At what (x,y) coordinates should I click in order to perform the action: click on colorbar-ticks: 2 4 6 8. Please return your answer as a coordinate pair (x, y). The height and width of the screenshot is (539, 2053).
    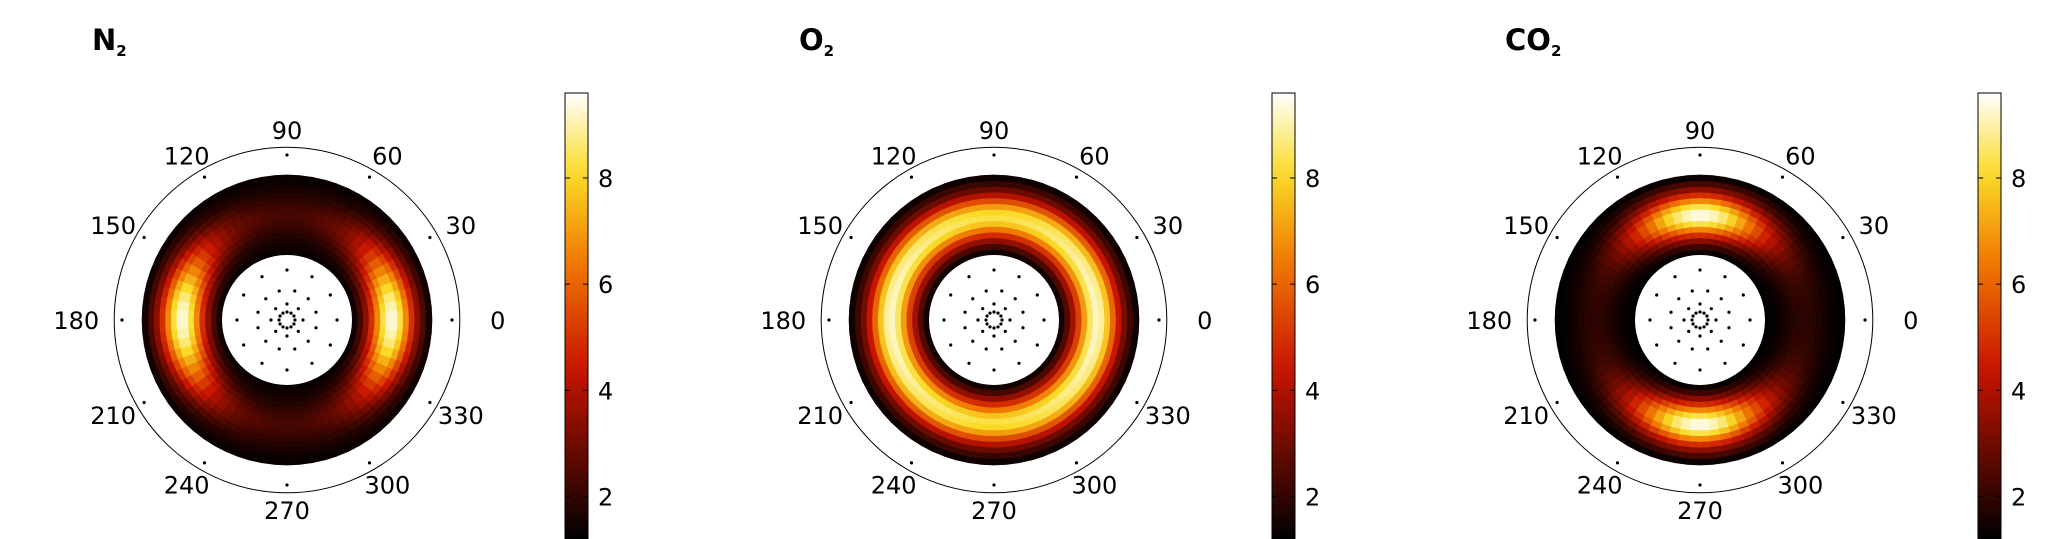
    Looking at the image, I should click on (1296, 338).